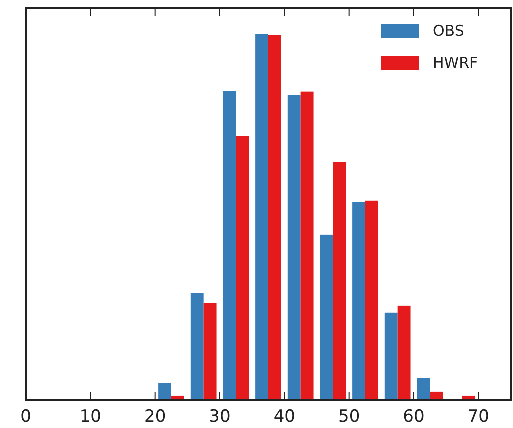 This screenshot has height=428, width=513. Describe the element at coordinates (479, 417) in the screenshot. I see `x-tick-label: 70` at that location.